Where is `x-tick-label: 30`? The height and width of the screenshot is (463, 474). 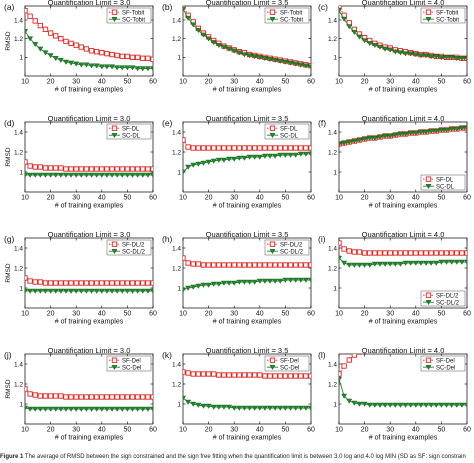 x-tick-label: 30 is located at coordinates (390, 198).